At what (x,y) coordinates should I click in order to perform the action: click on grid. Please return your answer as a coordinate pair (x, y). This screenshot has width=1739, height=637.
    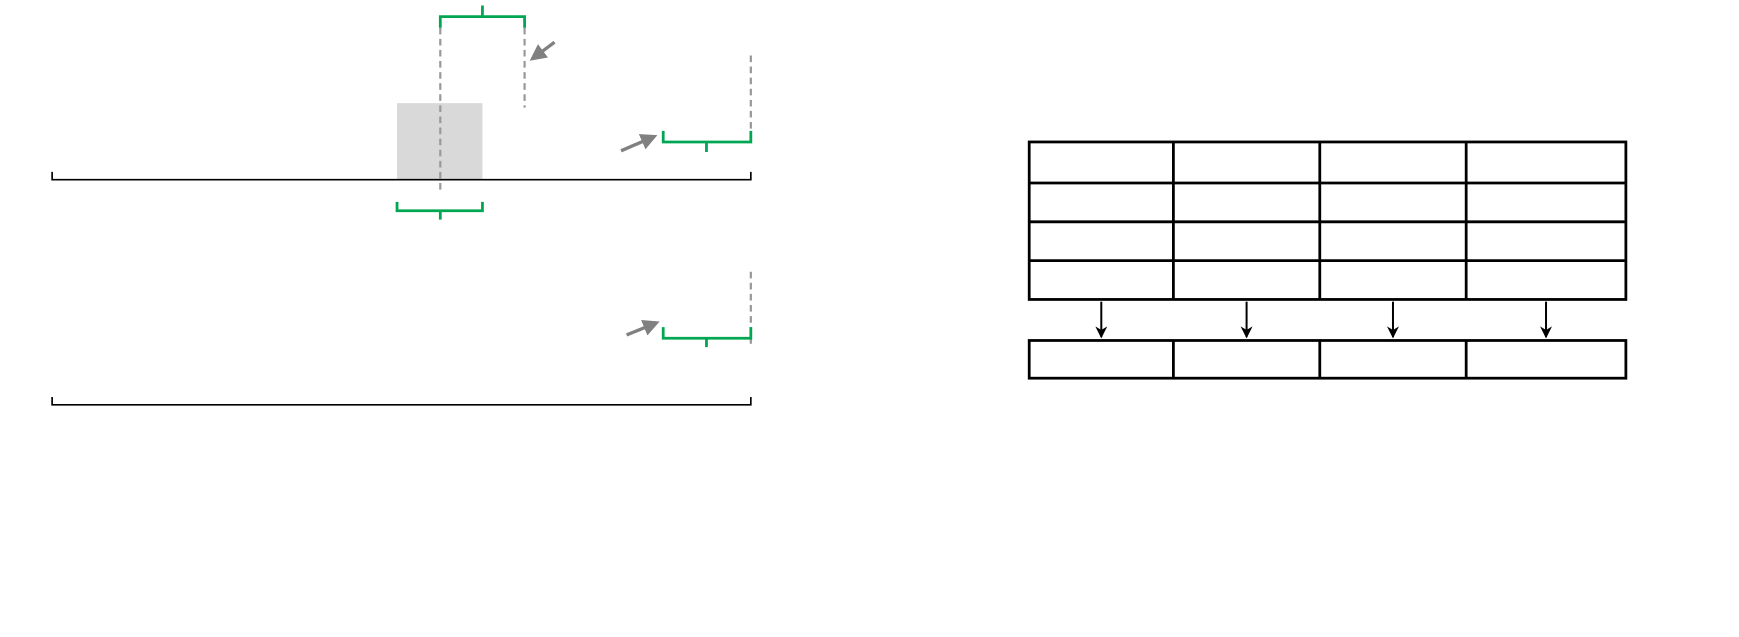
    Looking at the image, I should click on (1327, 260).